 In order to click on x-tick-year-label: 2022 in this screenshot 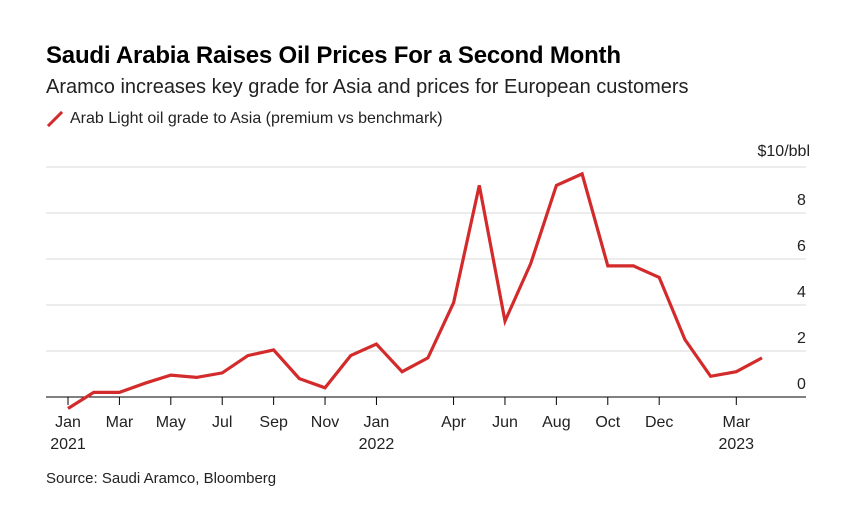, I will do `click(377, 444)`.